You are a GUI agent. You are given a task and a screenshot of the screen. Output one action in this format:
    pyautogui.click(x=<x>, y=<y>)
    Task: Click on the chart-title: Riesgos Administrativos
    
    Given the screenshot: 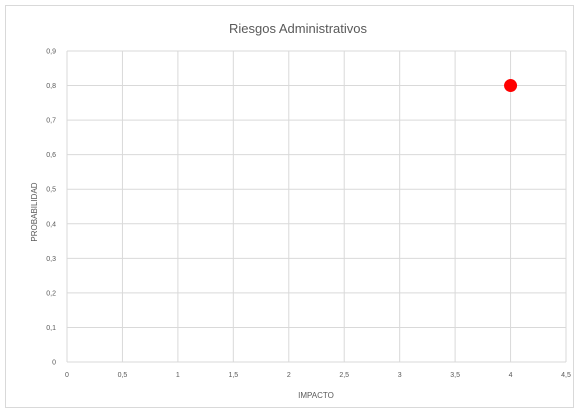 What is the action you would take?
    pyautogui.click(x=298, y=28)
    